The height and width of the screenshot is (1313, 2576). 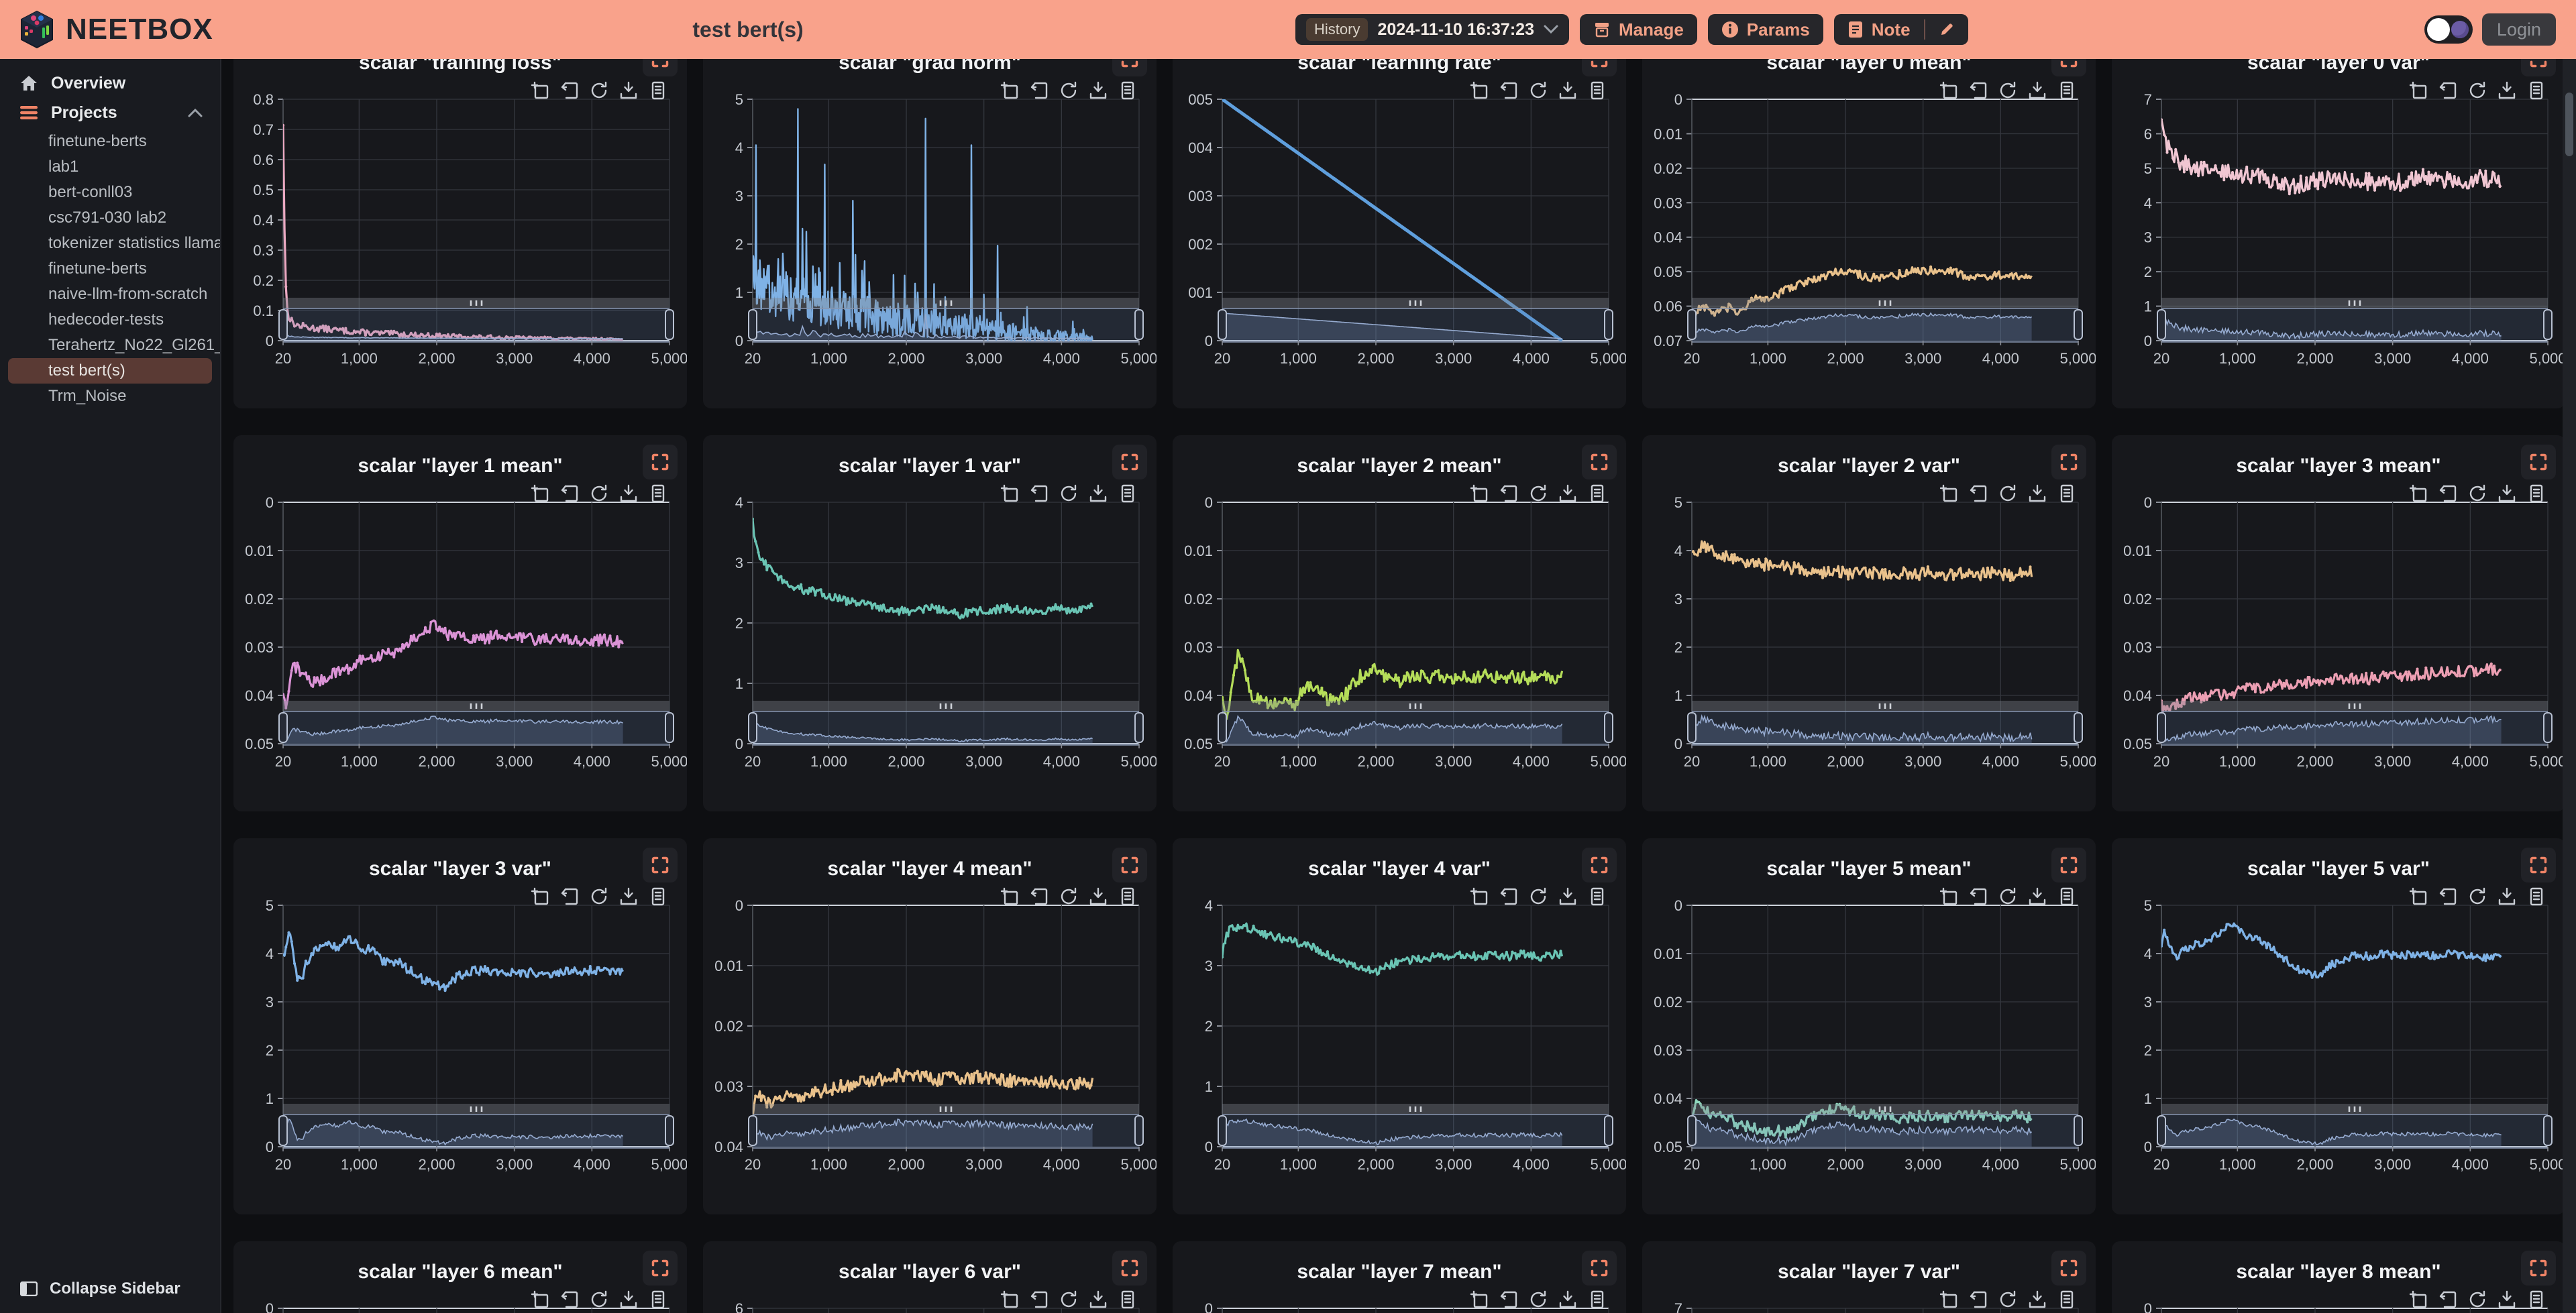 What do you see at coordinates (97, 141) in the screenshot?
I see `sidebar-project-item: finetune-berts` at bounding box center [97, 141].